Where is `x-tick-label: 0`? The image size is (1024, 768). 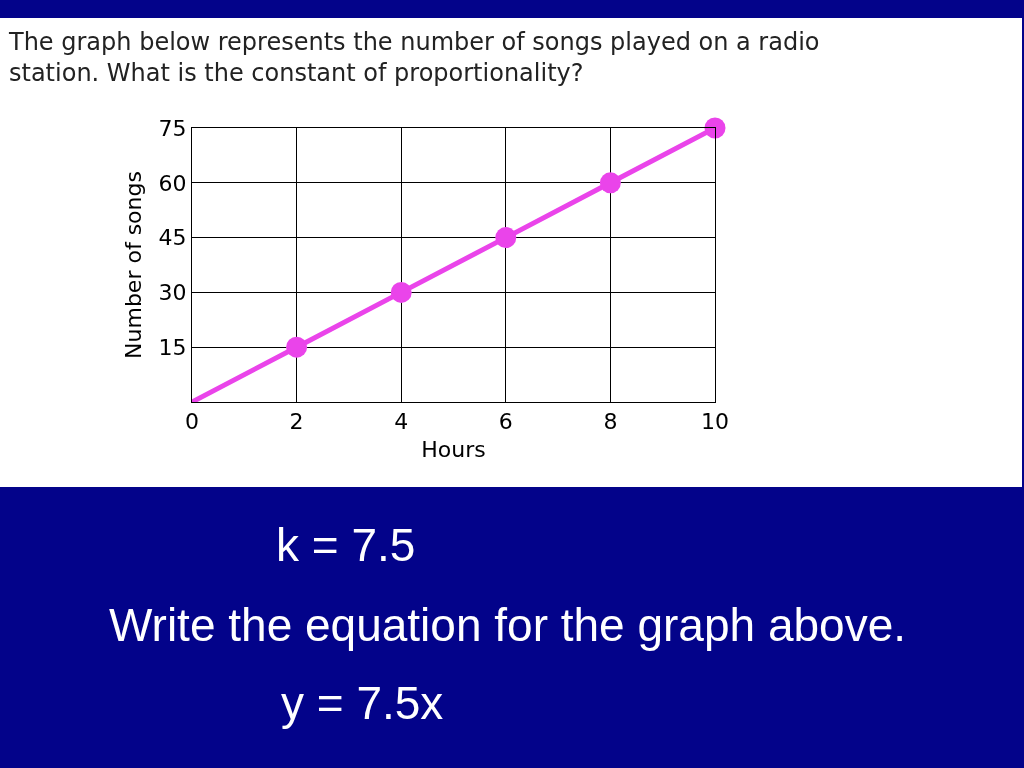
x-tick-label: 0 is located at coordinates (192, 422).